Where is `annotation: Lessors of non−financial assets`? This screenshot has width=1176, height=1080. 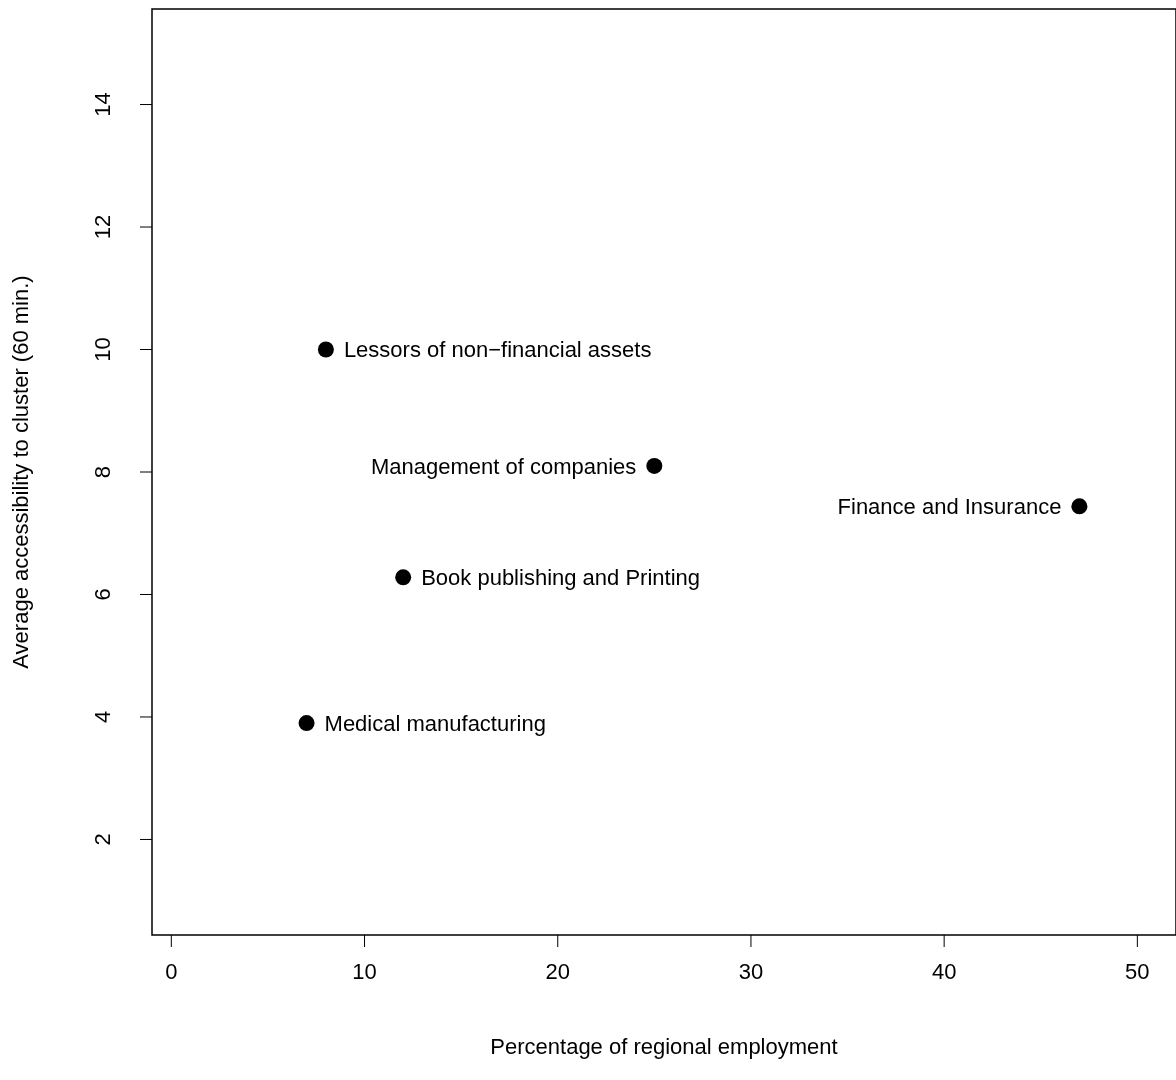 annotation: Lessors of non−financial assets is located at coordinates (497, 350).